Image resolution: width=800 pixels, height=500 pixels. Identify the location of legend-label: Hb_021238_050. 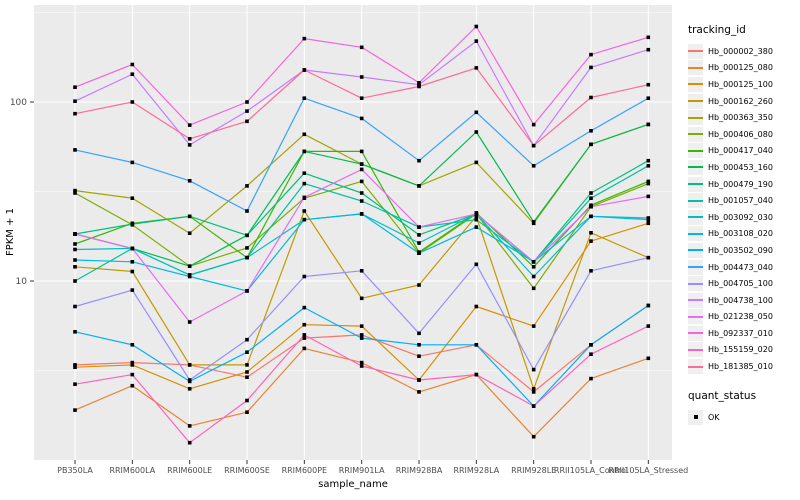
(740, 317).